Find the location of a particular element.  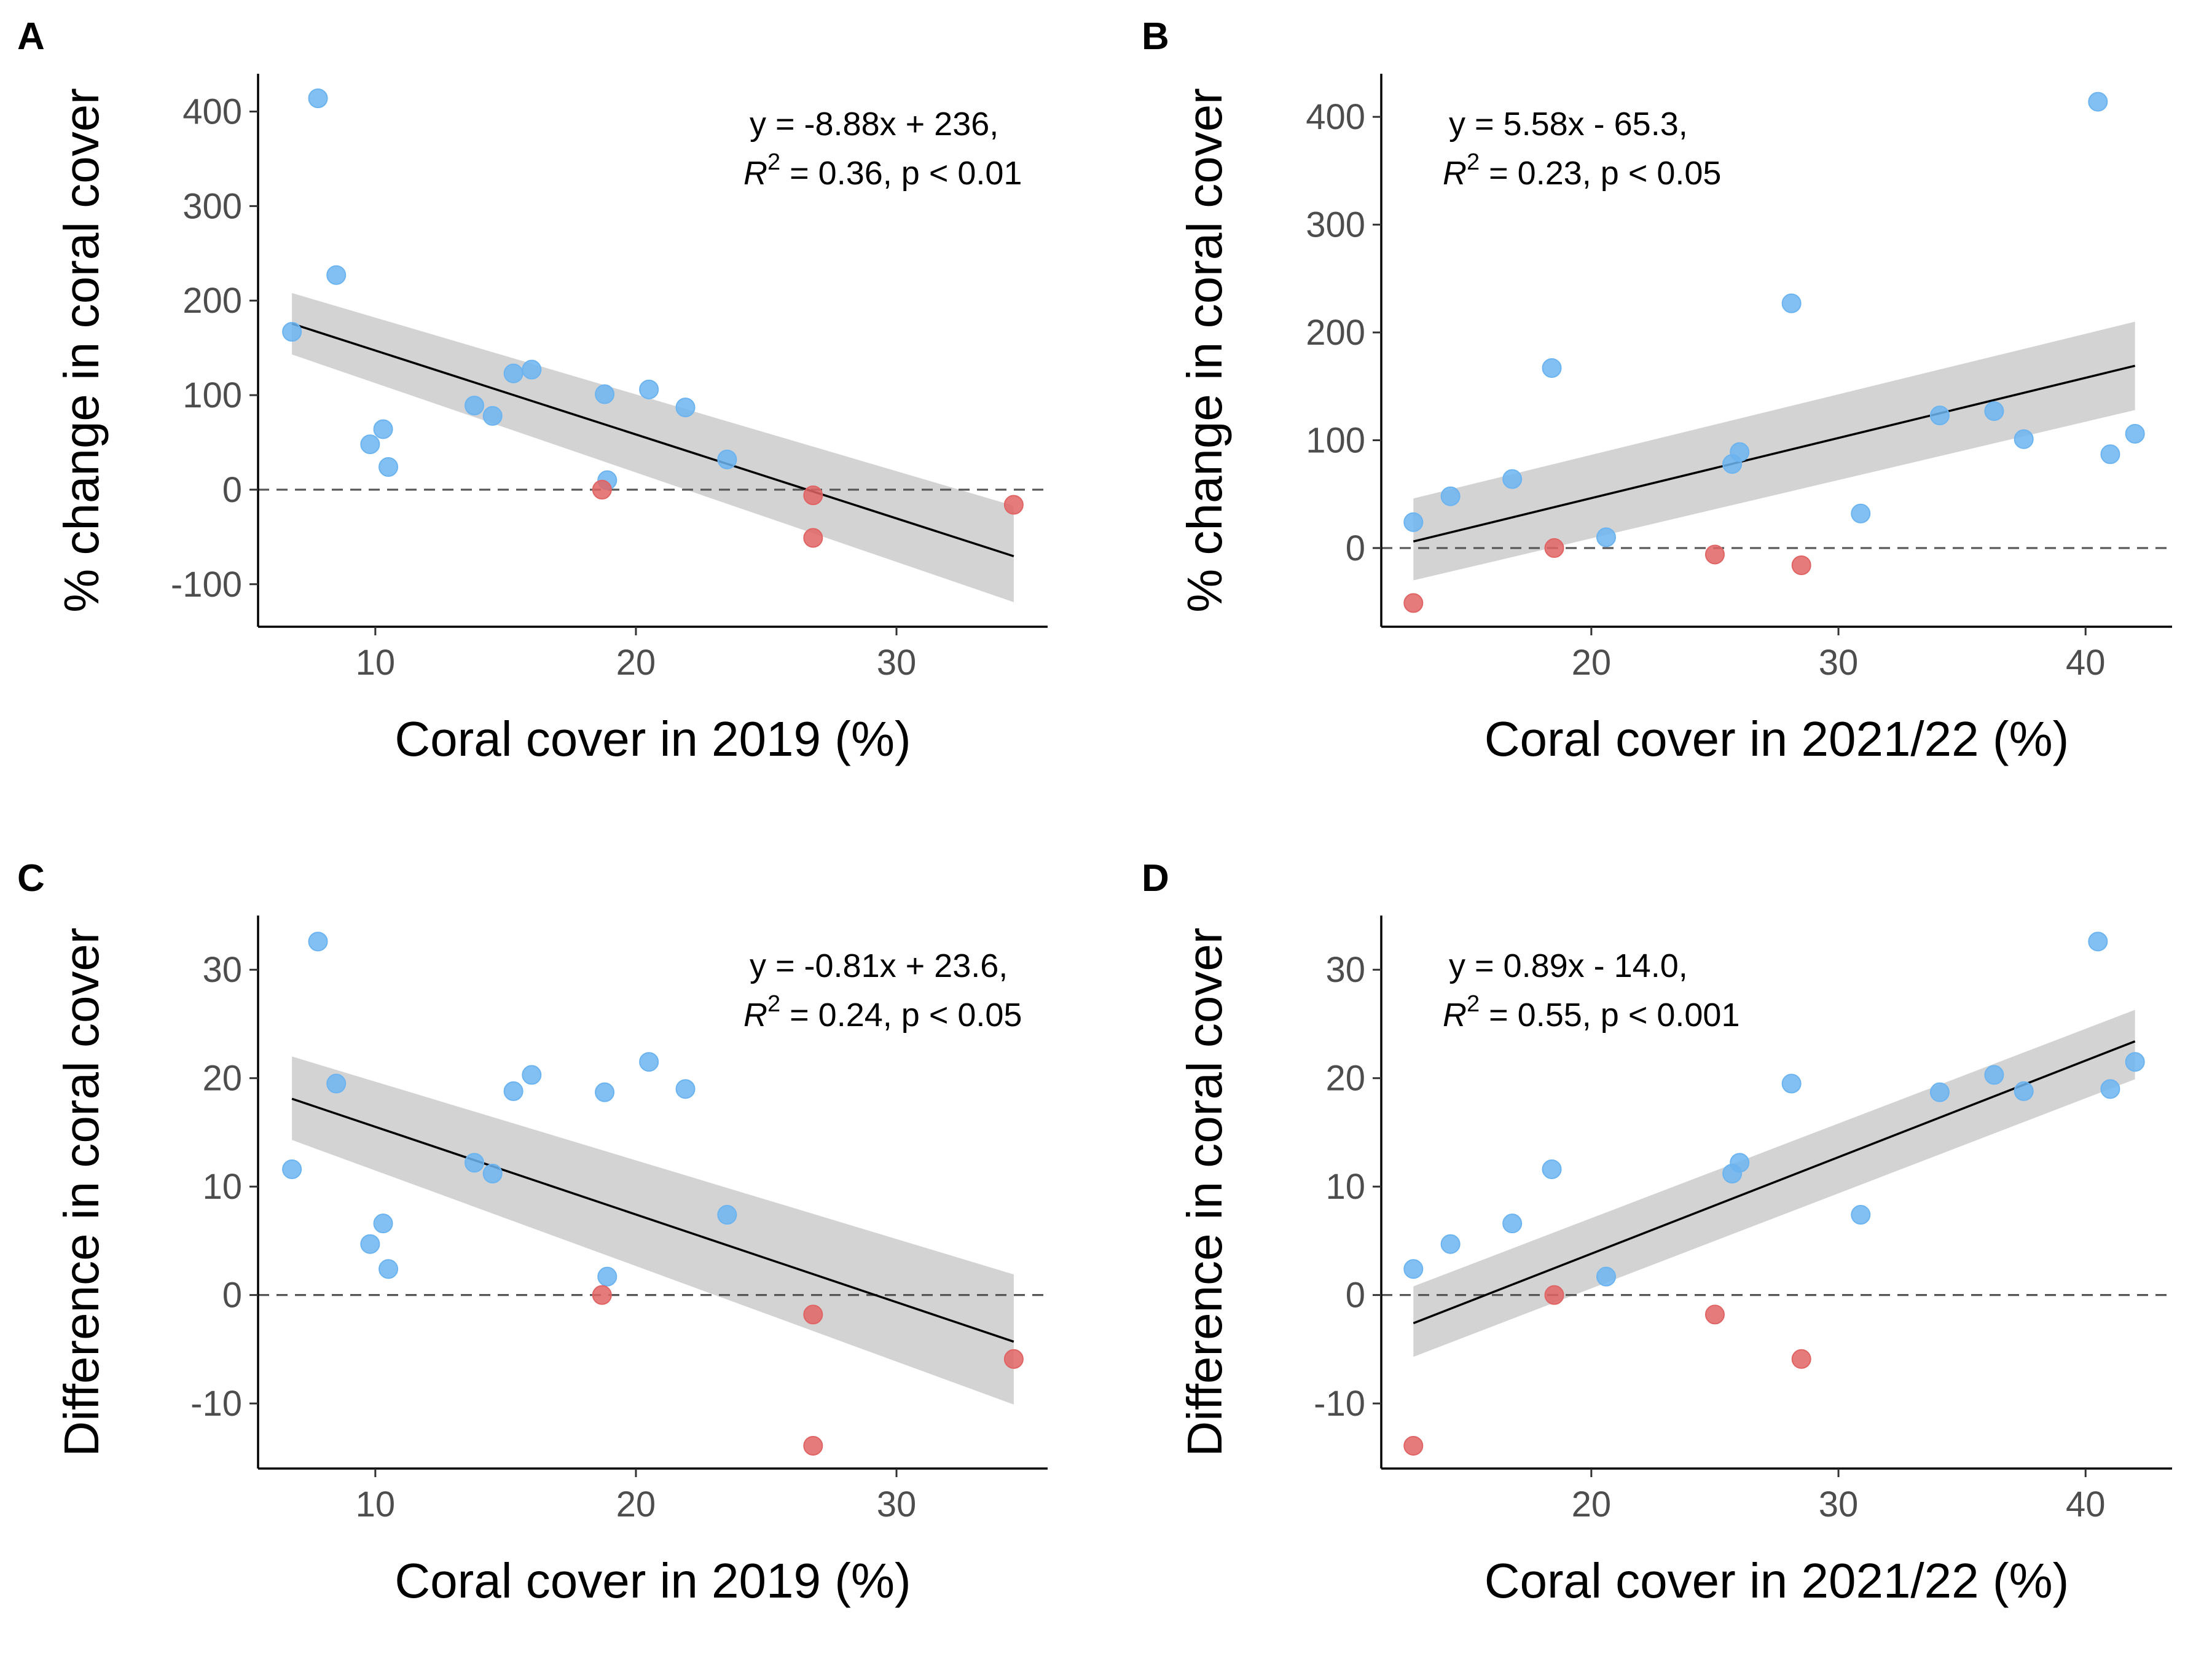

r-squared-label: R2 = 0.55, p < 0.001 is located at coordinates (1591, 1012).